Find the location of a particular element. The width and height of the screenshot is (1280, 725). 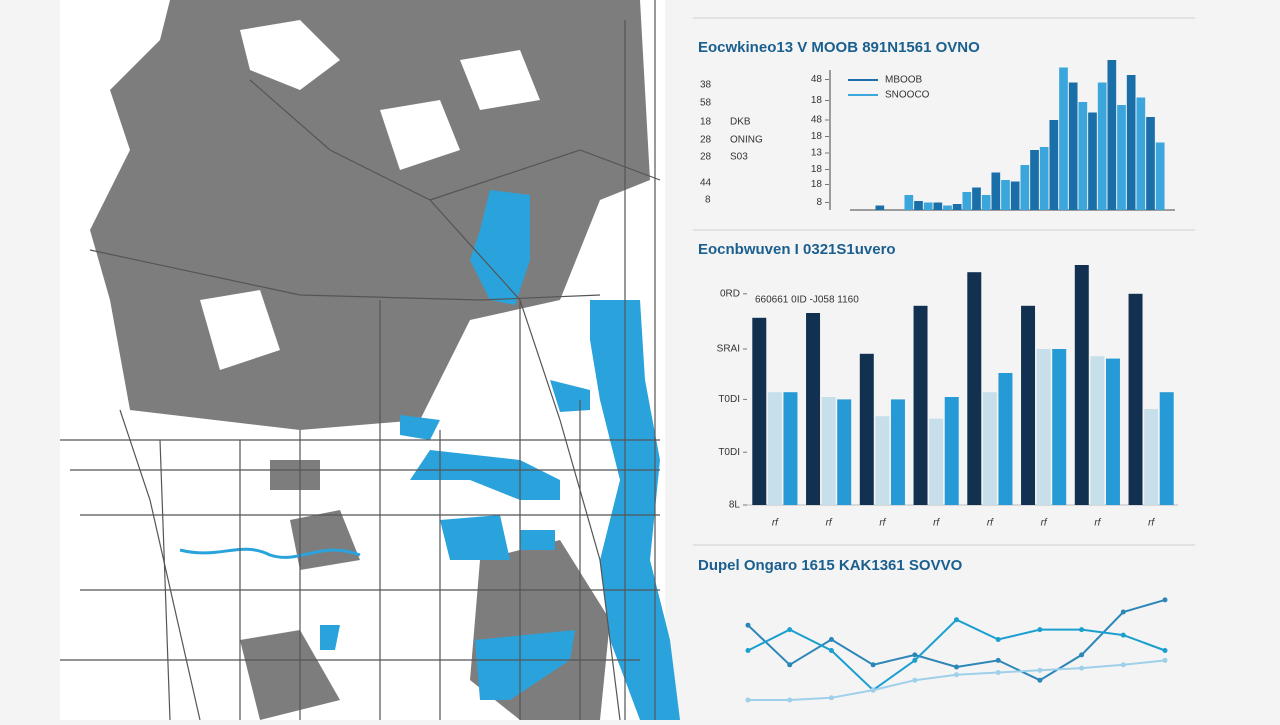

chart-title: Eocnbwuven I 0321S1uvero is located at coordinates (797, 249).